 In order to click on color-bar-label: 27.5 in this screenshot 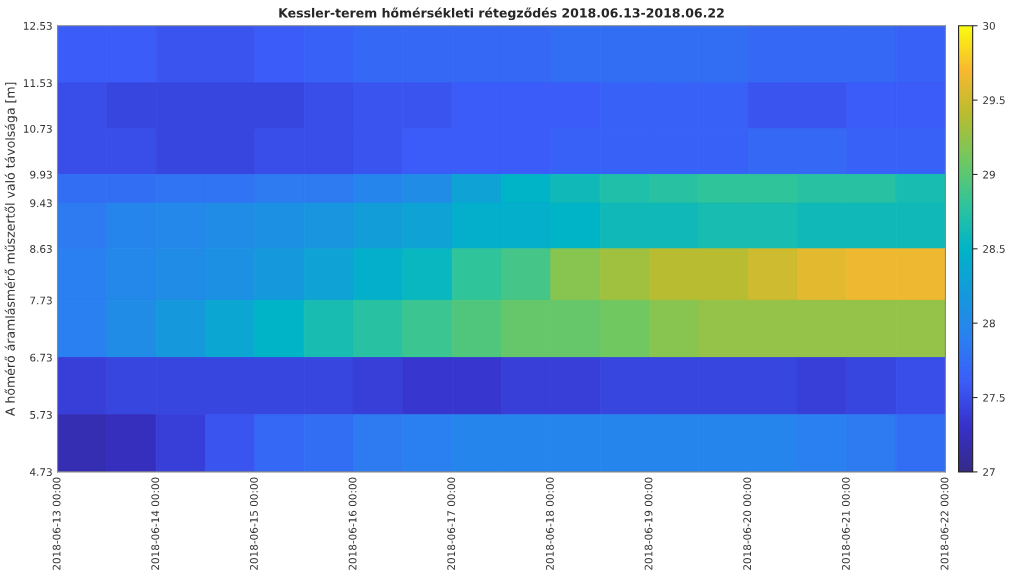, I will do `click(994, 397)`.